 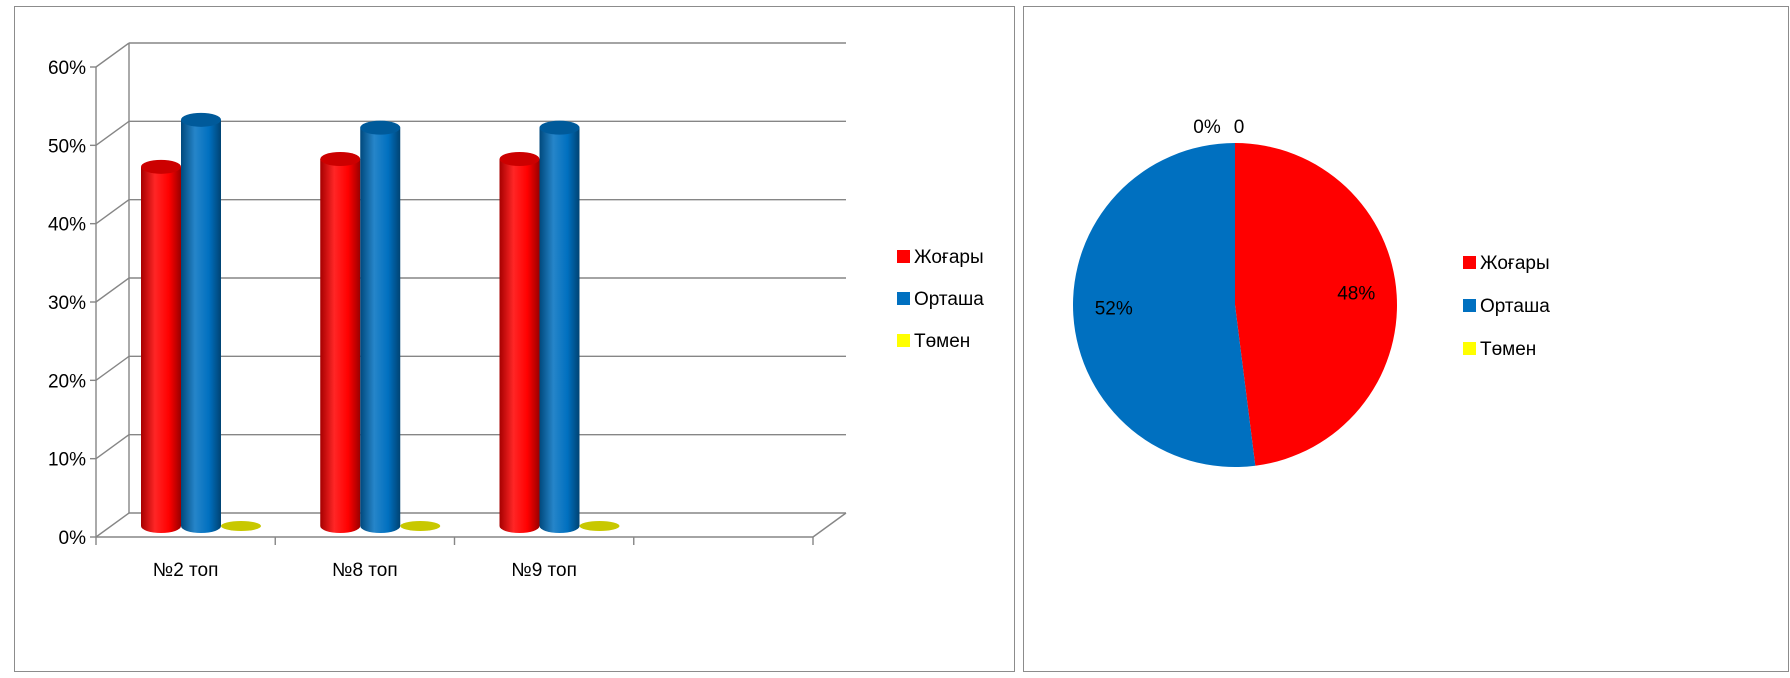 I want to click on floor-edge, so click(x=829, y=525).